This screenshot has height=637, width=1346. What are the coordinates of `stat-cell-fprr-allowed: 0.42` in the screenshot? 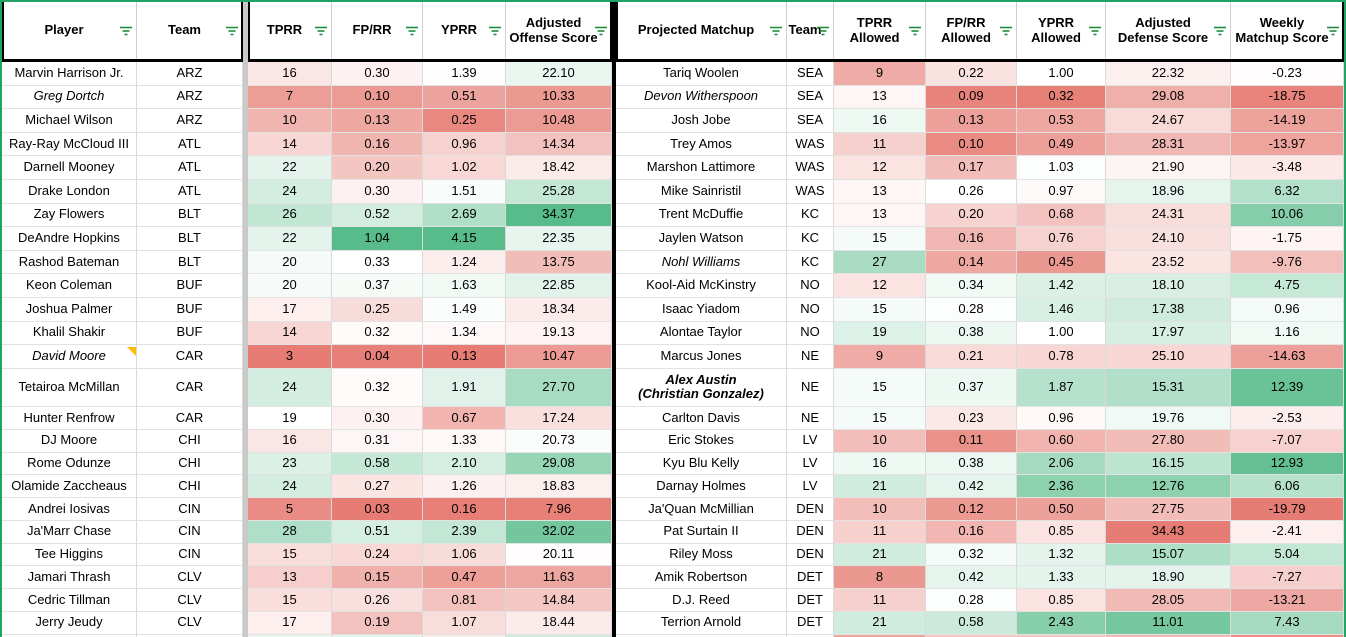 It's located at (971, 487).